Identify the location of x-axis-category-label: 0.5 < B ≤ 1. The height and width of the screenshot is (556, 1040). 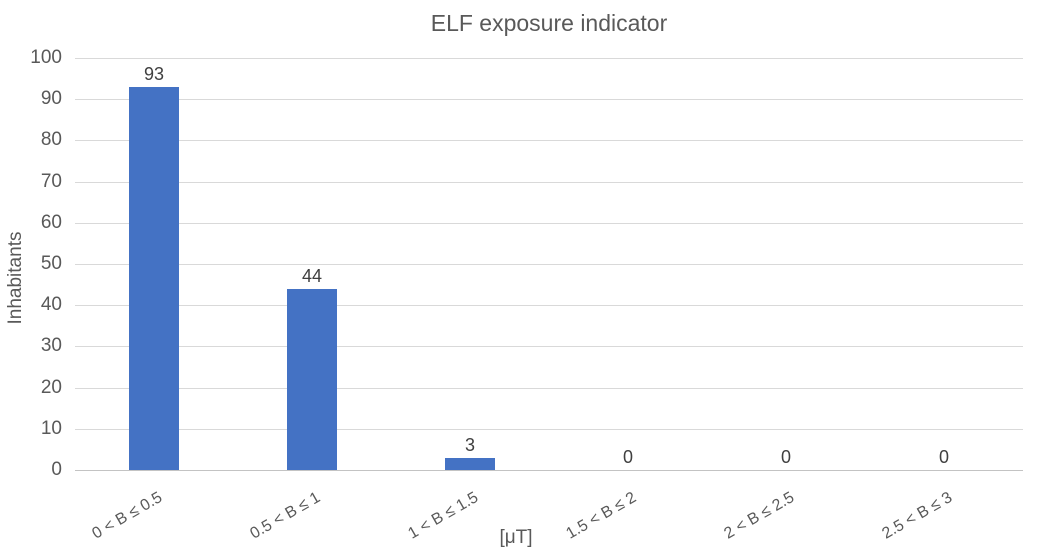
(285, 516).